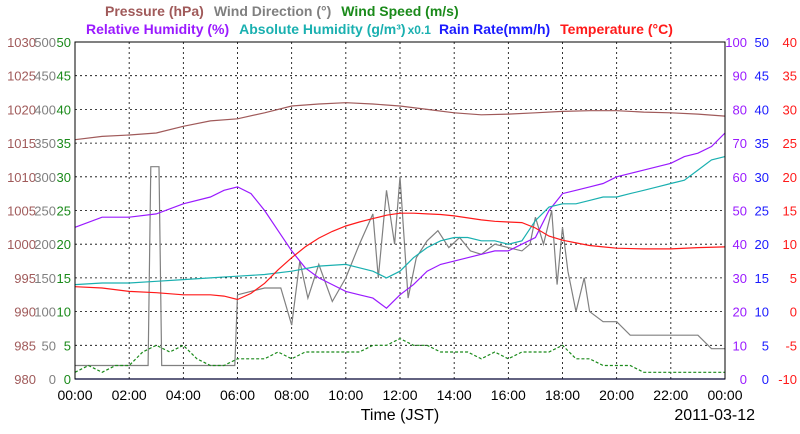  I want to click on tick-label-temp: -10, so click(787, 379).